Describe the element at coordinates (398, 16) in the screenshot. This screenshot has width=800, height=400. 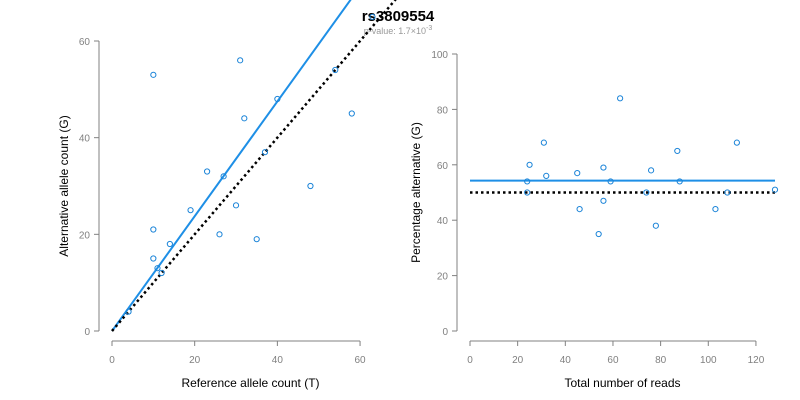
I see `chart-title: rs3809554` at that location.